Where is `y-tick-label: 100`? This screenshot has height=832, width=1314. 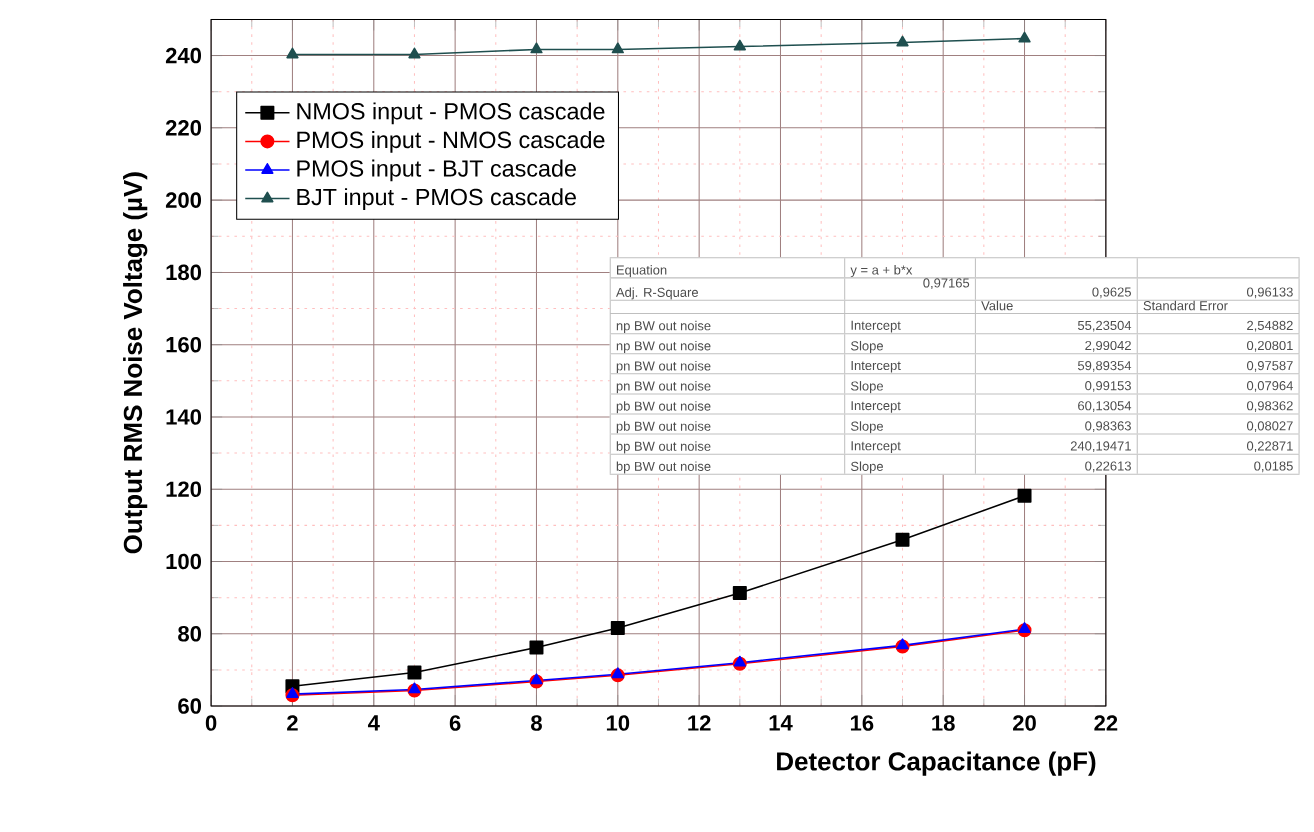 y-tick-label: 100 is located at coordinates (184, 561).